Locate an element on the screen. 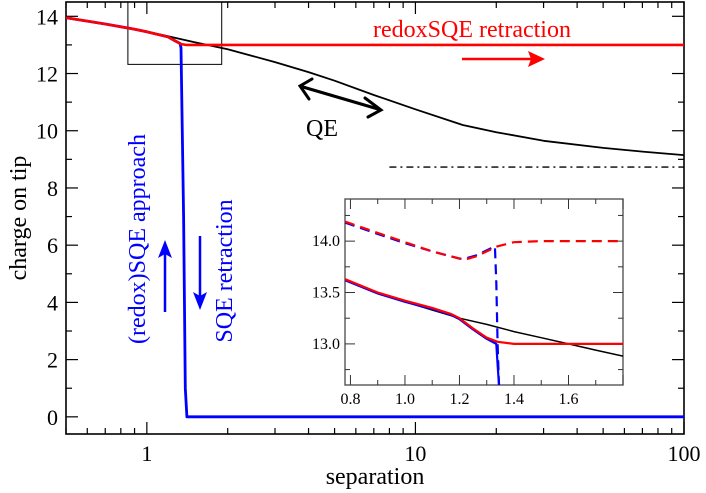 This screenshot has width=706, height=493. inset-x-tick-label: 1.4 is located at coordinates (514, 399).